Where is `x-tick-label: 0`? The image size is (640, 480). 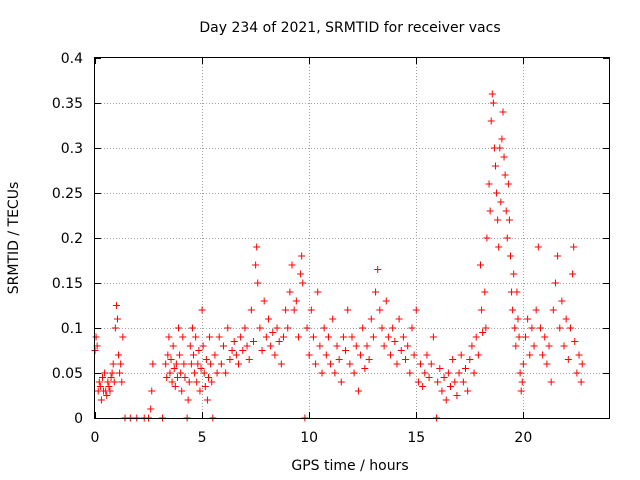
x-tick-label: 0 is located at coordinates (95, 438).